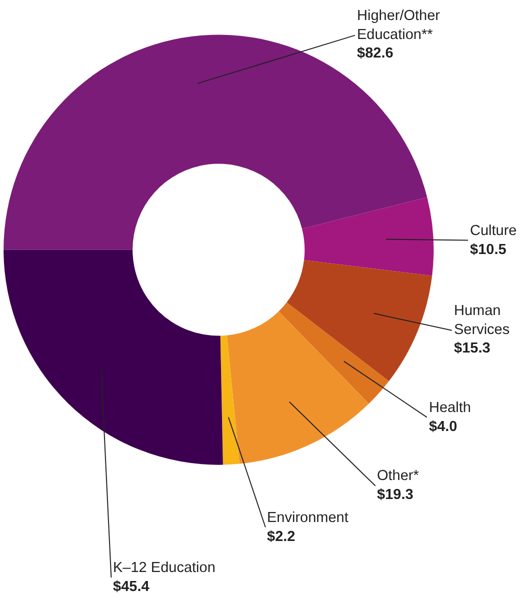  I want to click on data-label: $2.2, so click(281, 536).